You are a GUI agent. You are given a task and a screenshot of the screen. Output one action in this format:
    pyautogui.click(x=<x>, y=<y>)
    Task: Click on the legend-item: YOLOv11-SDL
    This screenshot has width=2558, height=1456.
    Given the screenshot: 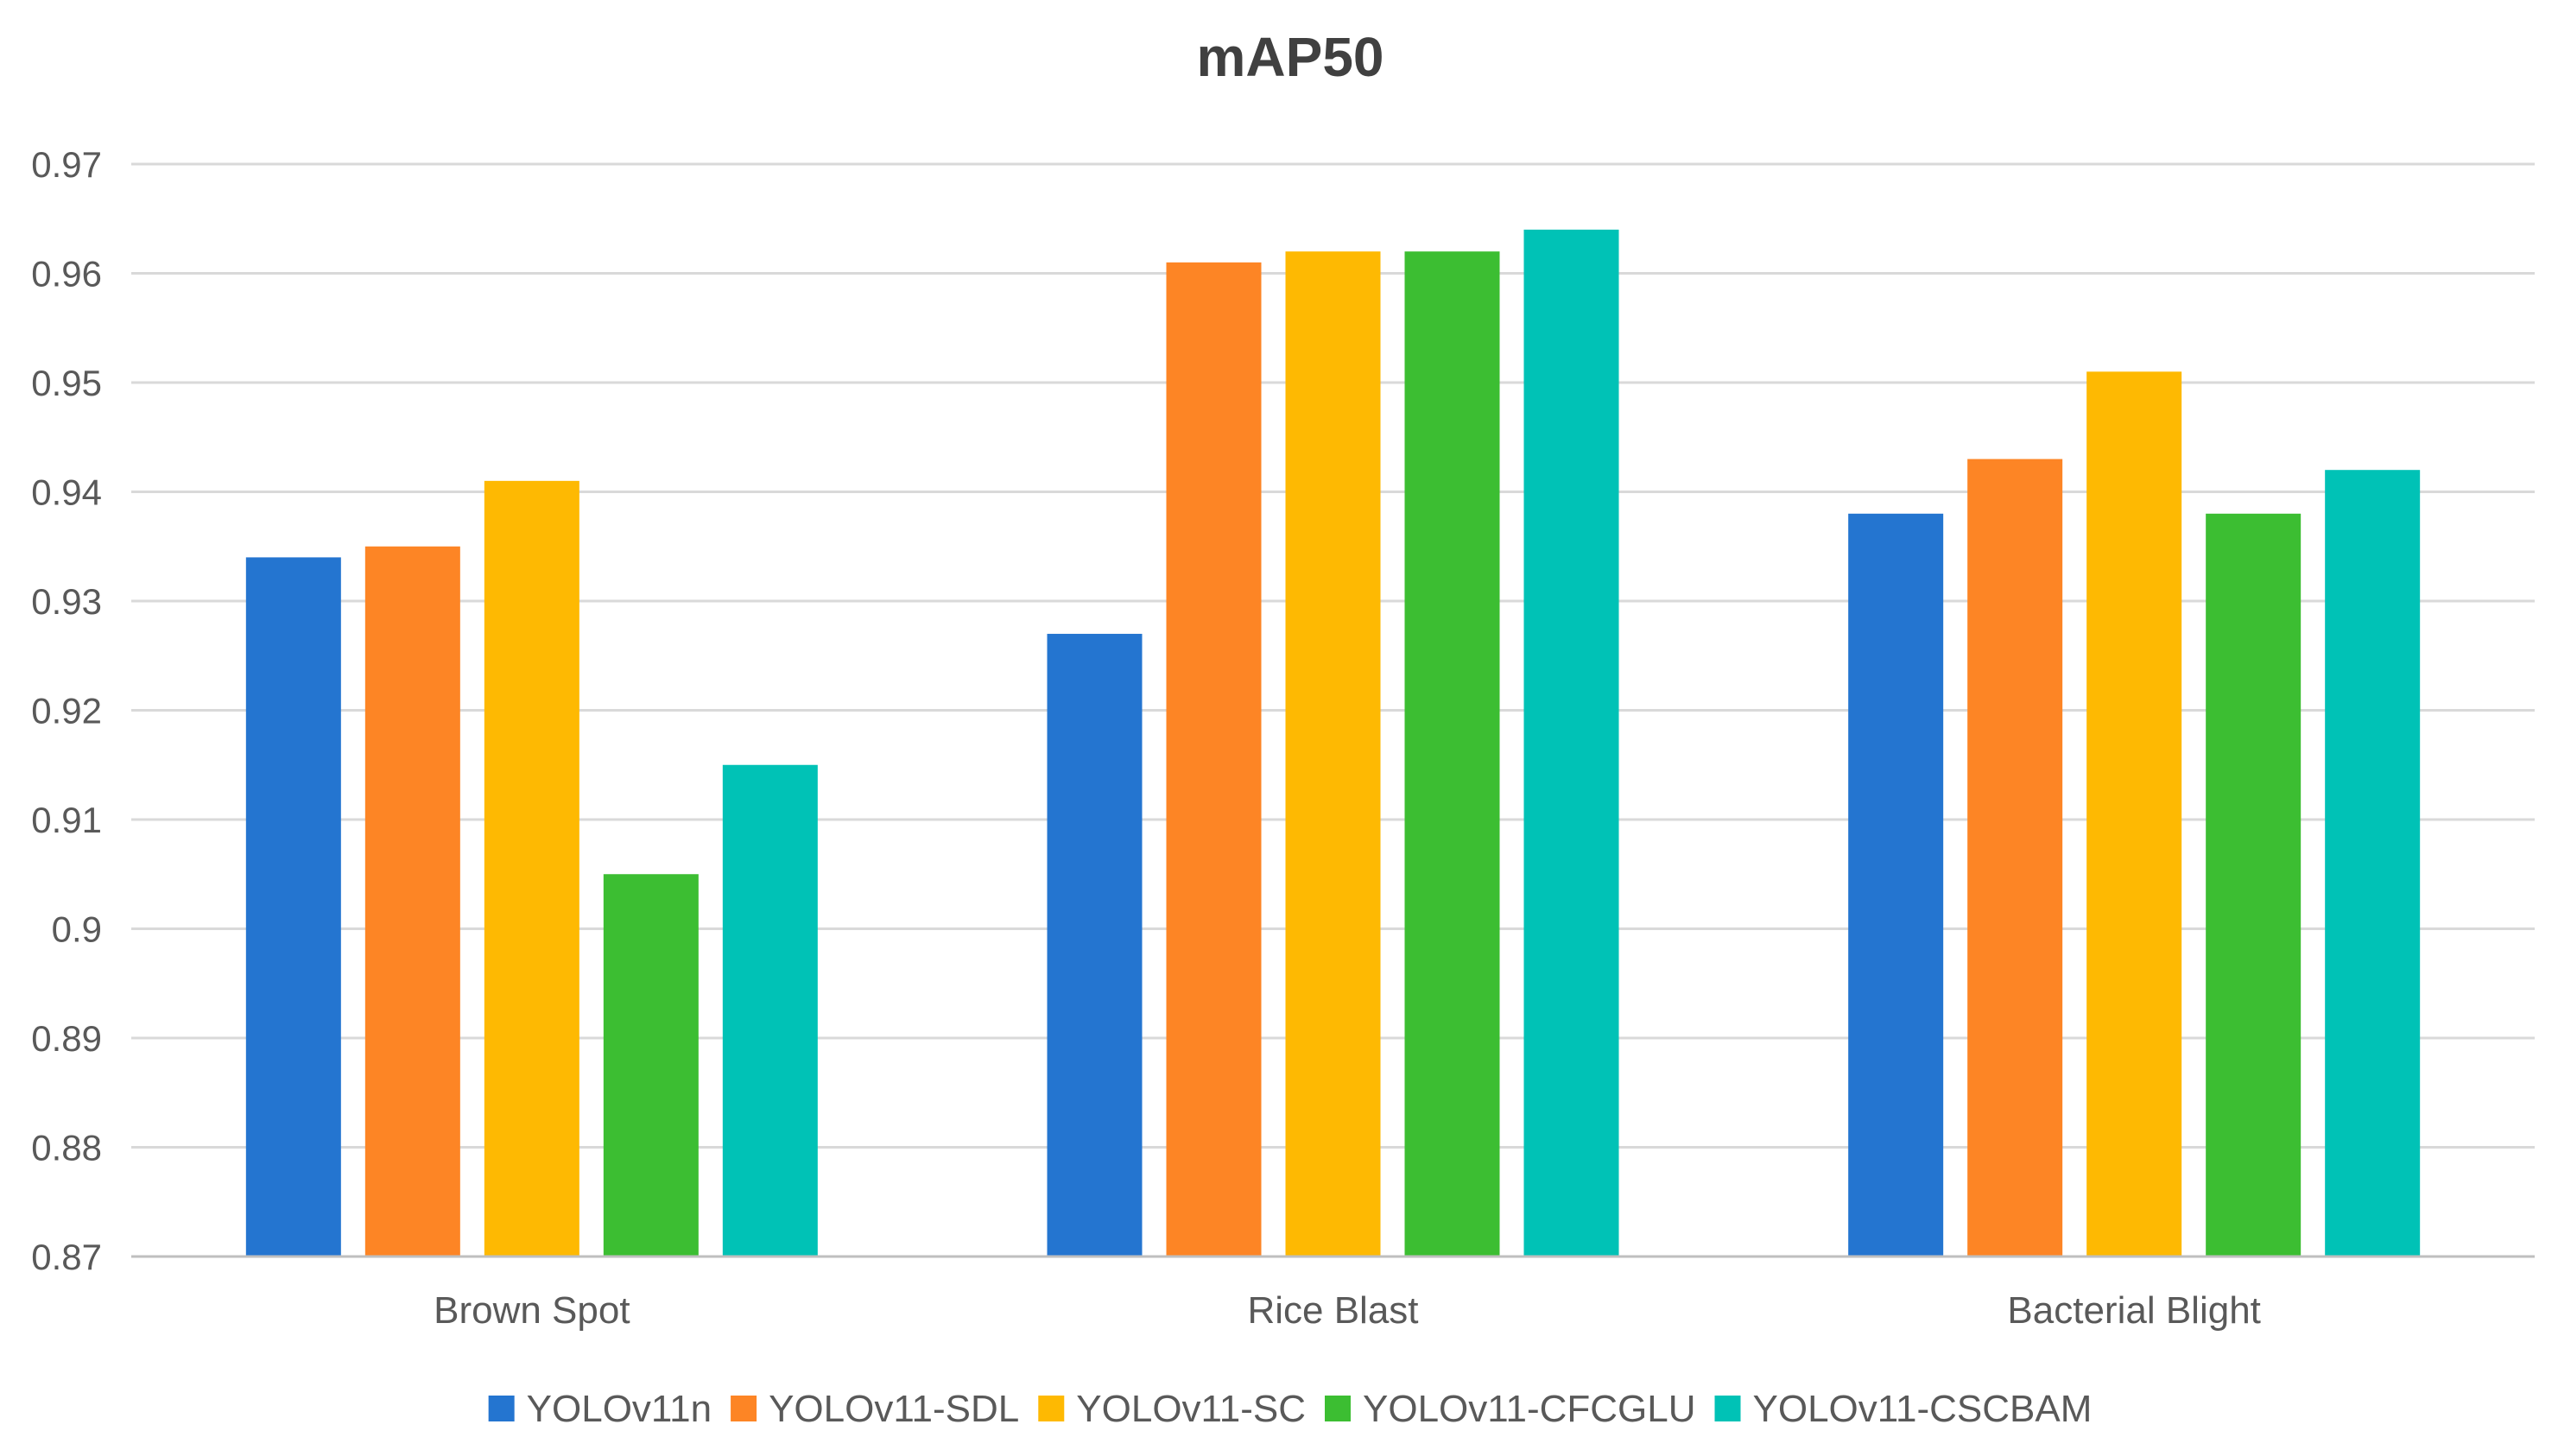 What is the action you would take?
    pyautogui.click(x=875, y=1409)
    